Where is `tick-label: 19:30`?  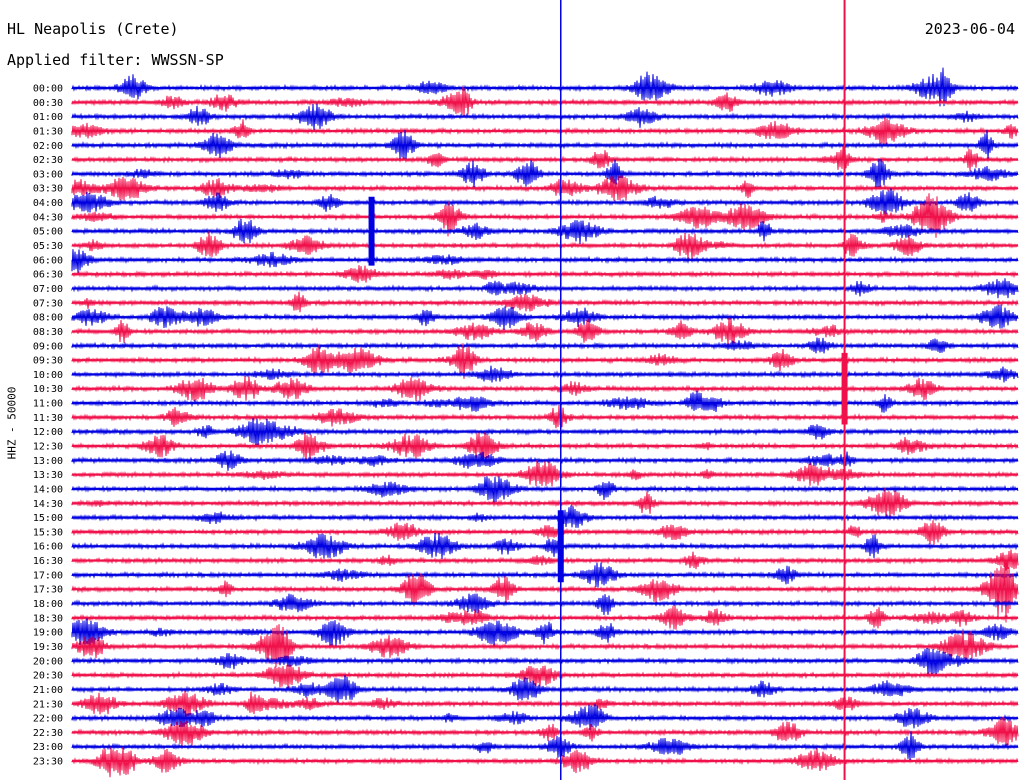
tick-label: 19:30 is located at coordinates (48, 647).